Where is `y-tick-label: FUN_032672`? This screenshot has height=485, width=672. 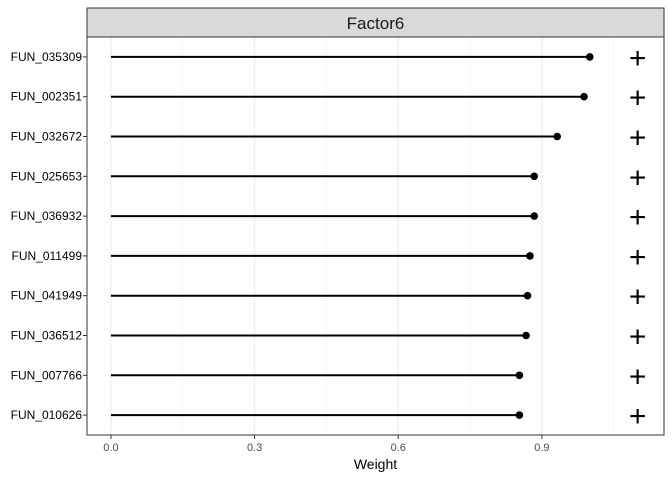
y-tick-label: FUN_032672 is located at coordinates (47, 137).